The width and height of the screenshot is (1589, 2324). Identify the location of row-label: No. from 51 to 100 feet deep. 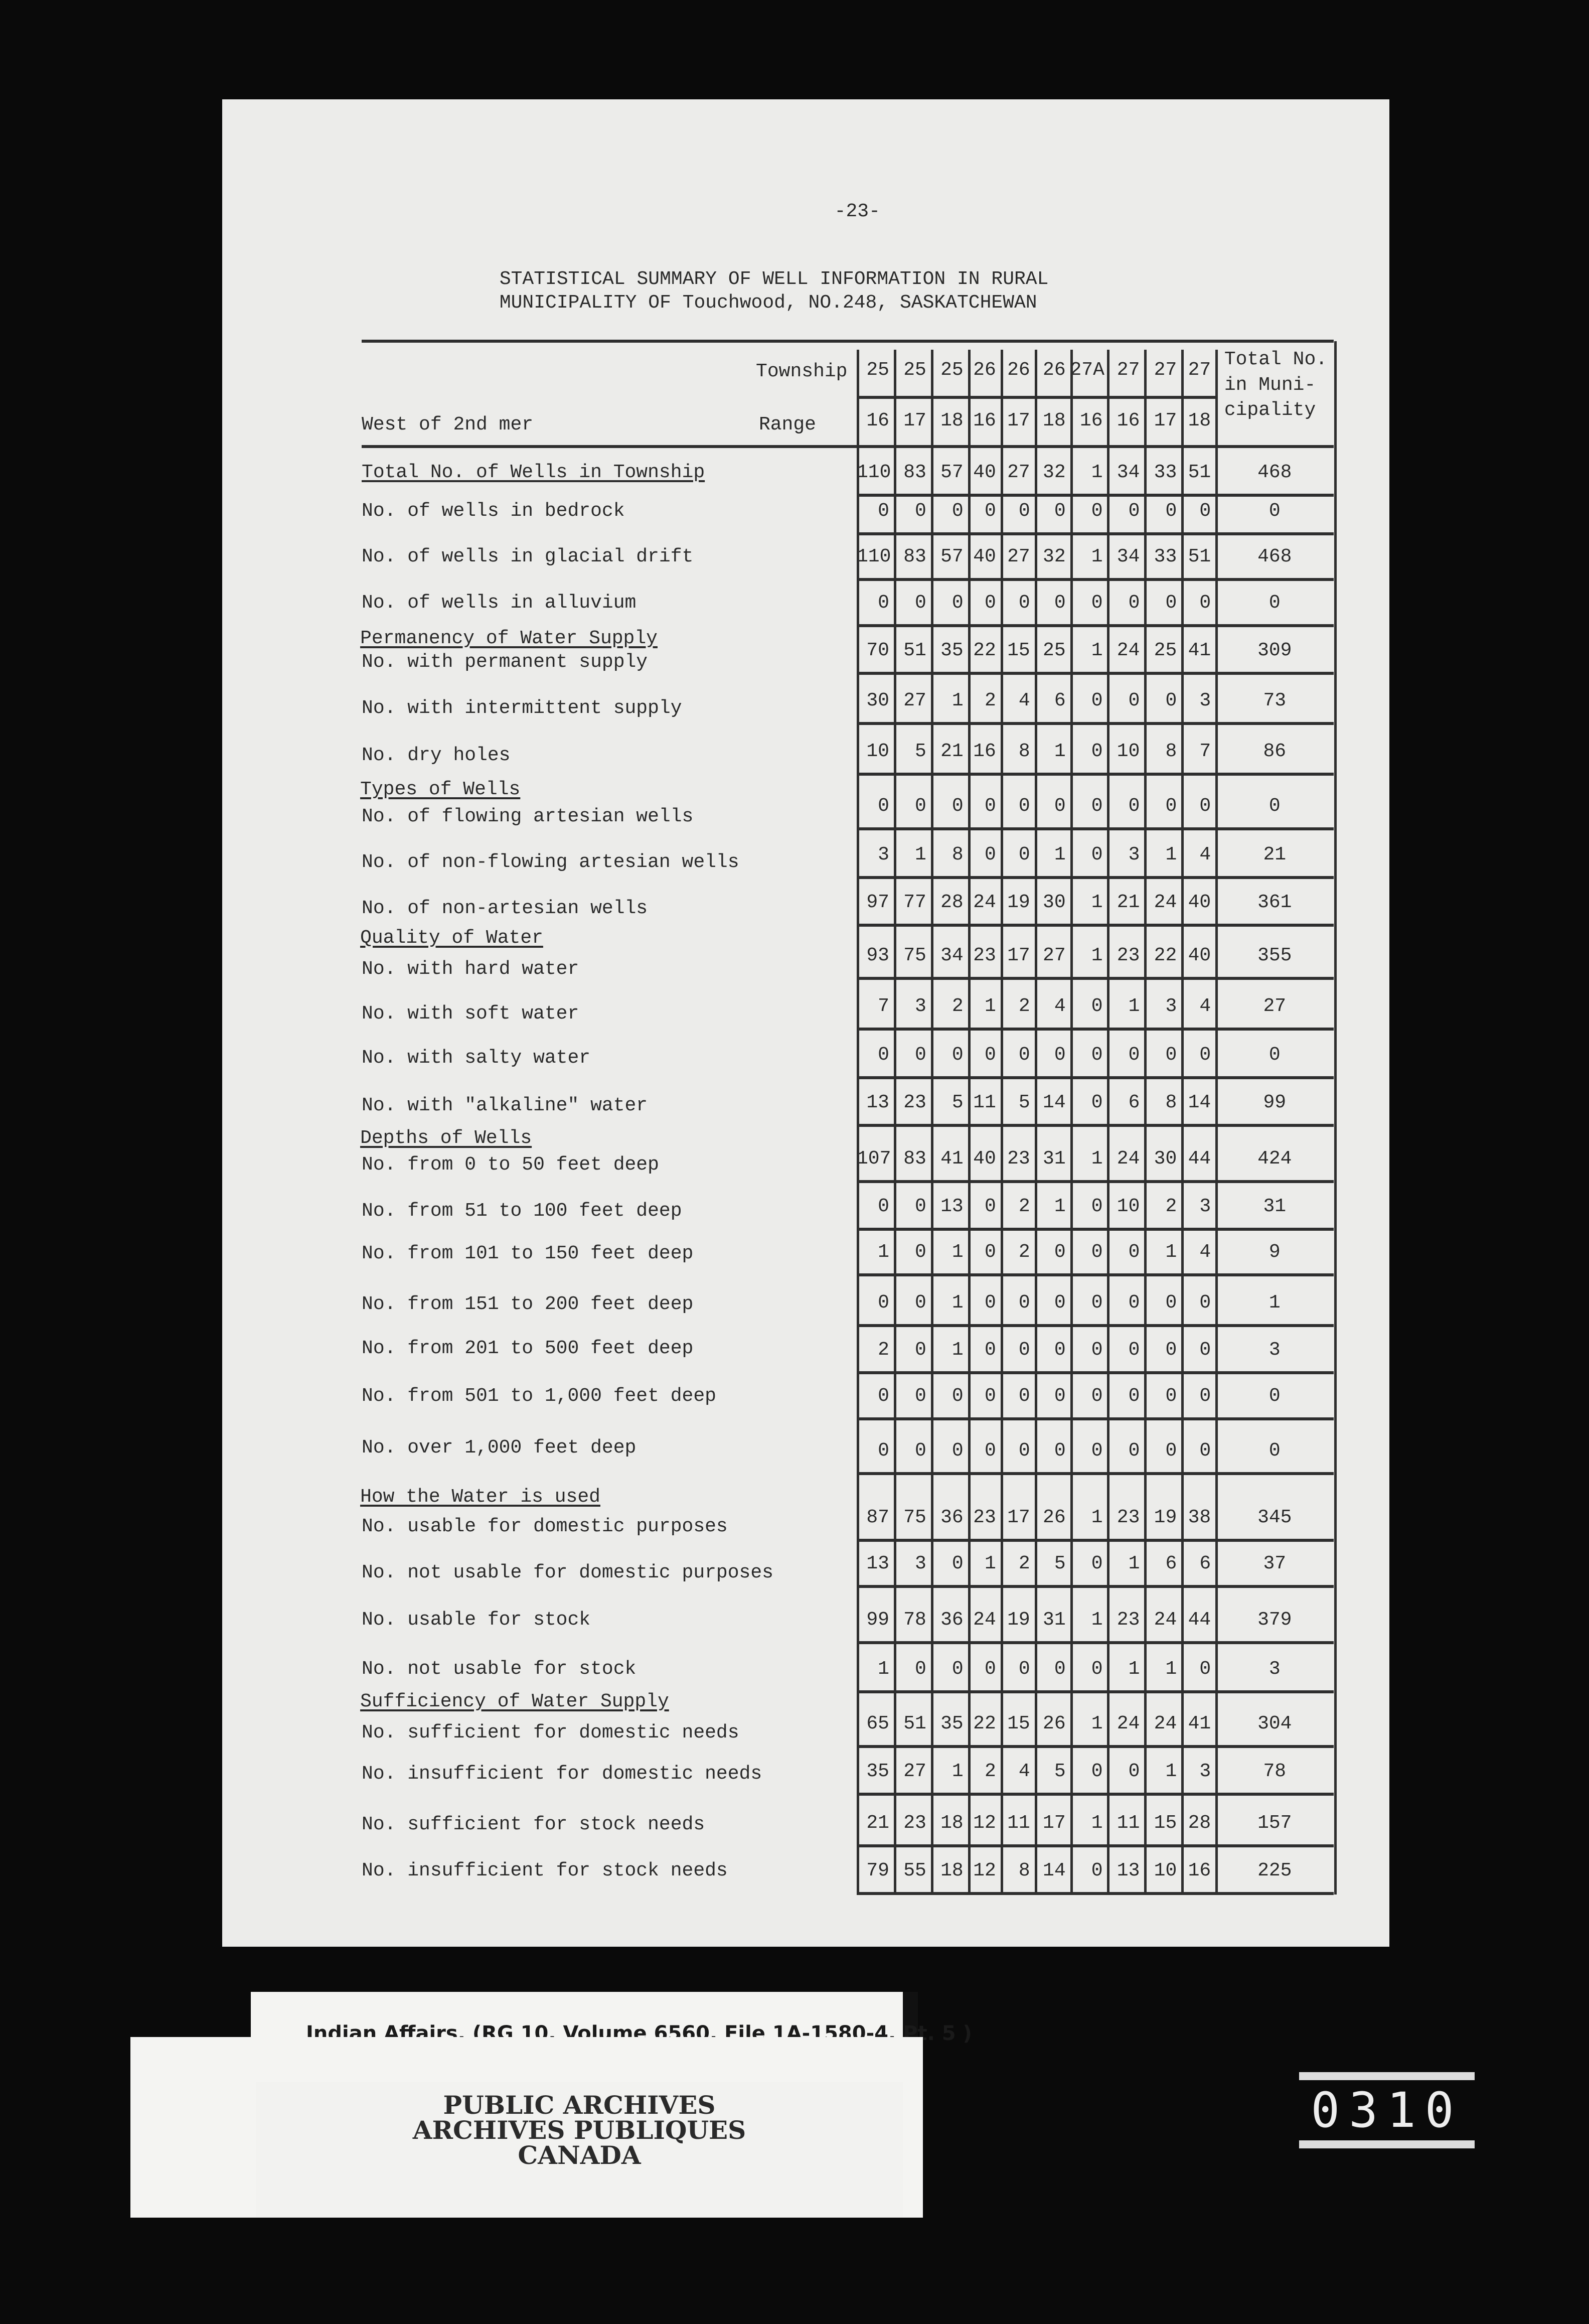
(522, 1211).